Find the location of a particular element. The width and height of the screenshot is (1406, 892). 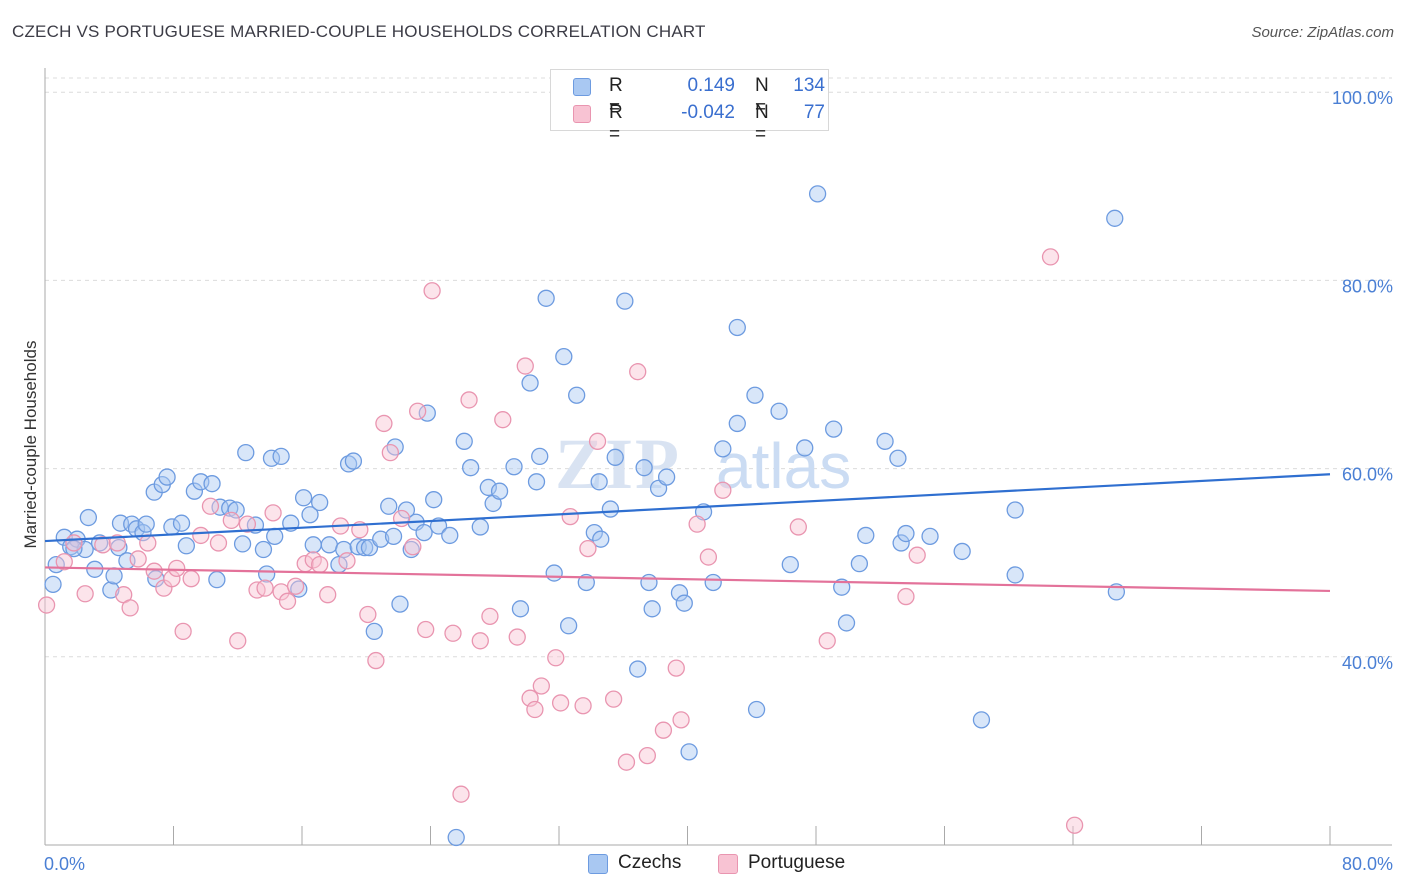

legend-series: Czechs Portuguese is located at coordinates (703, 865).